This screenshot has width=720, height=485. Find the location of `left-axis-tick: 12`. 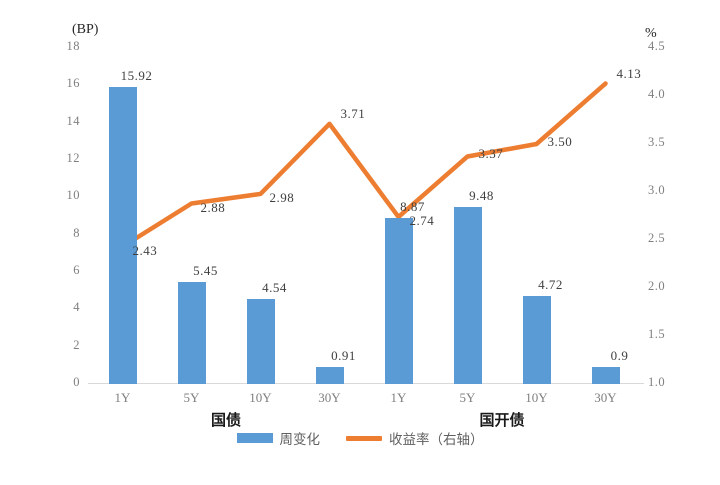

left-axis-tick: 12 is located at coordinates (73, 158).